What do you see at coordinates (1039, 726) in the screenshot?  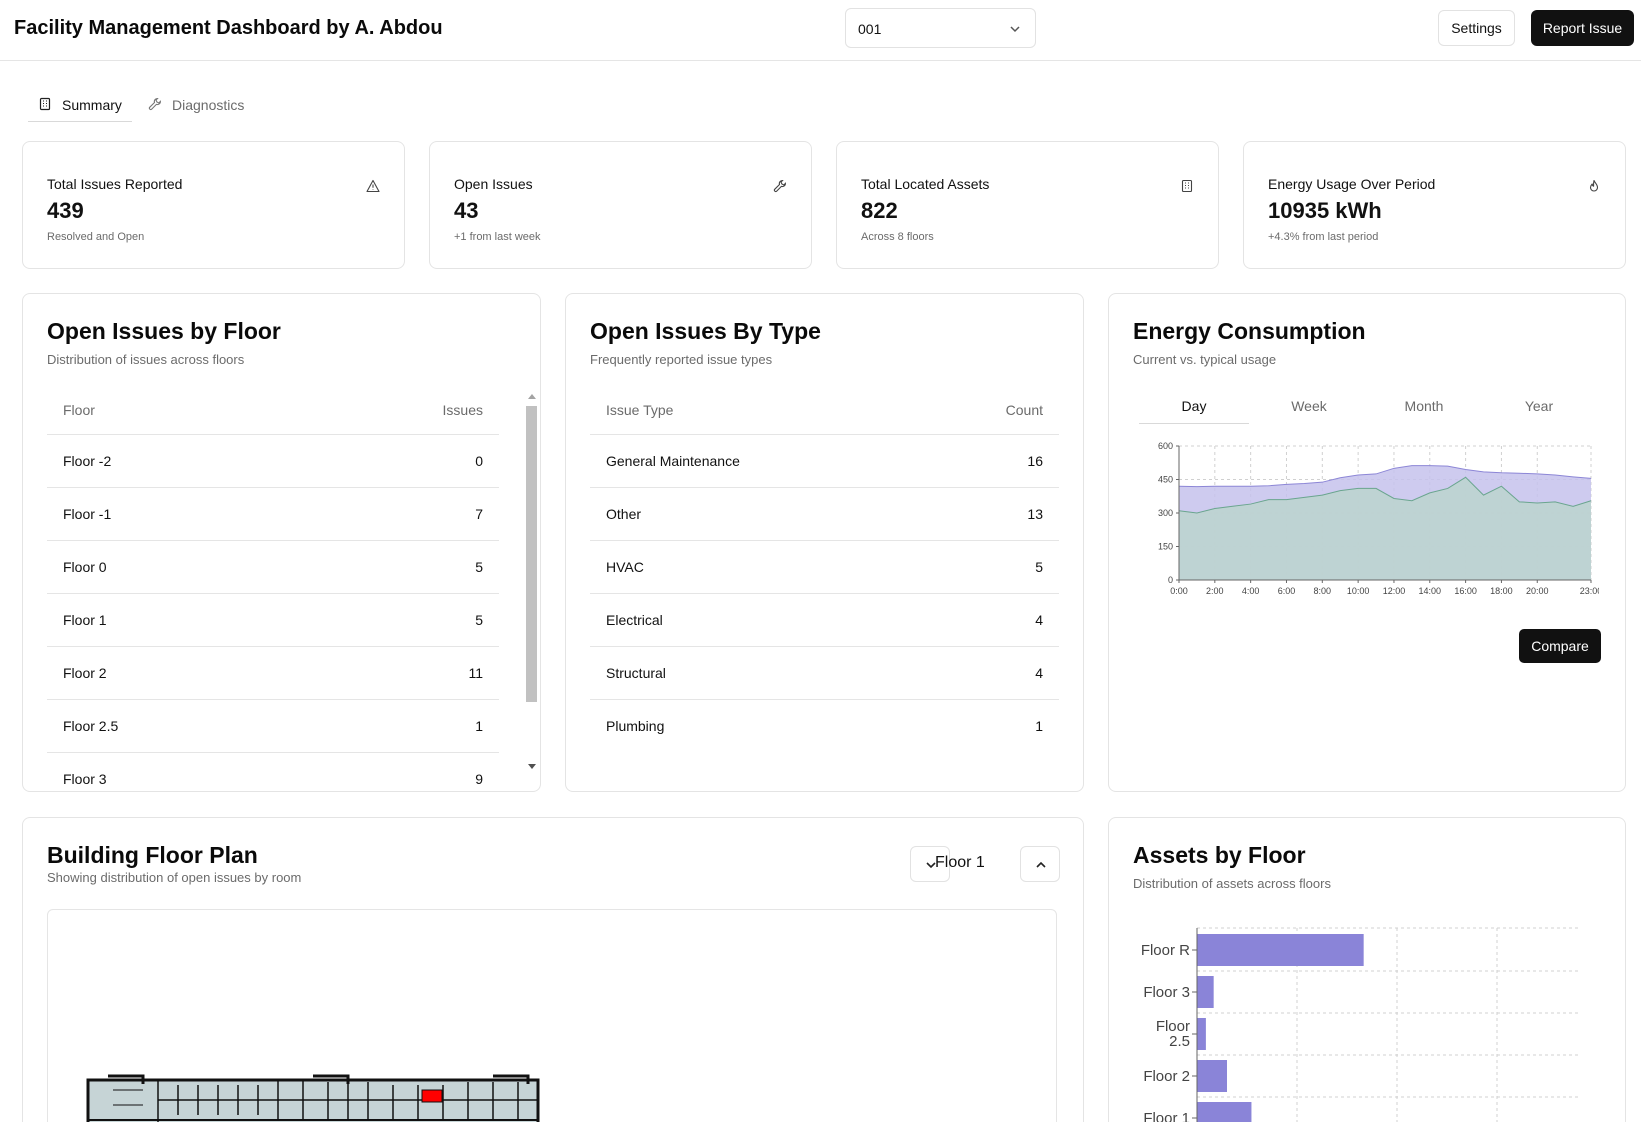 I see `cell-count: 1` at bounding box center [1039, 726].